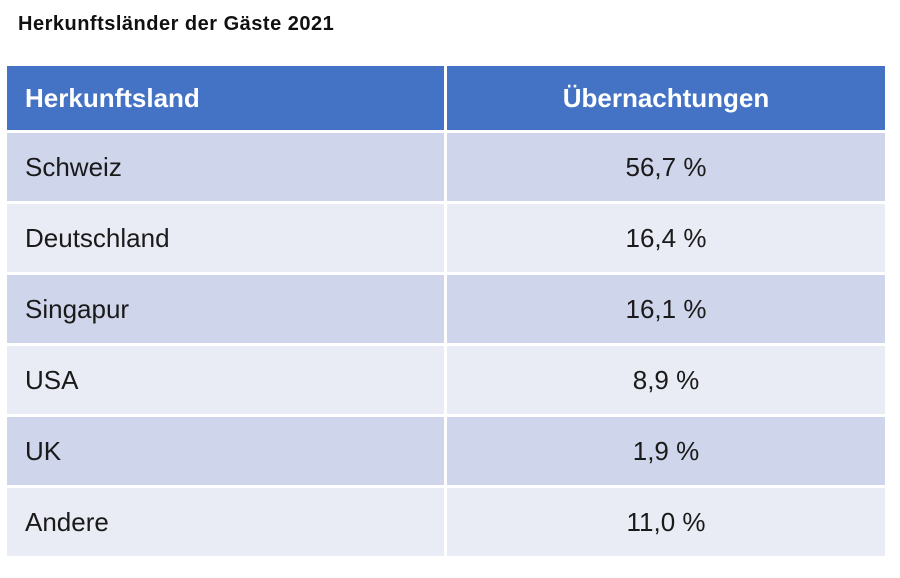  I want to click on table-row: Schweiz 56,7 %, so click(446, 167).